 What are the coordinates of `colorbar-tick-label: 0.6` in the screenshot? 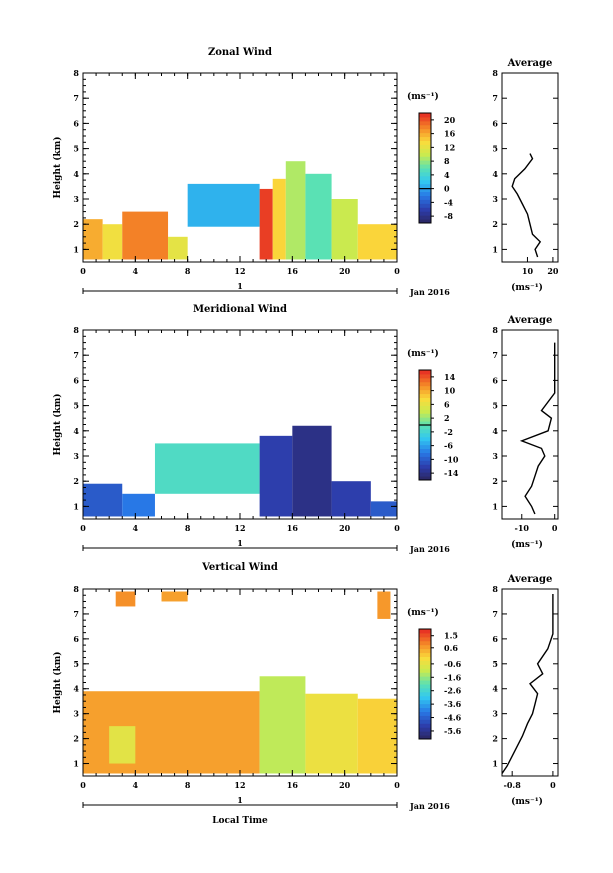 It's located at (451, 648).